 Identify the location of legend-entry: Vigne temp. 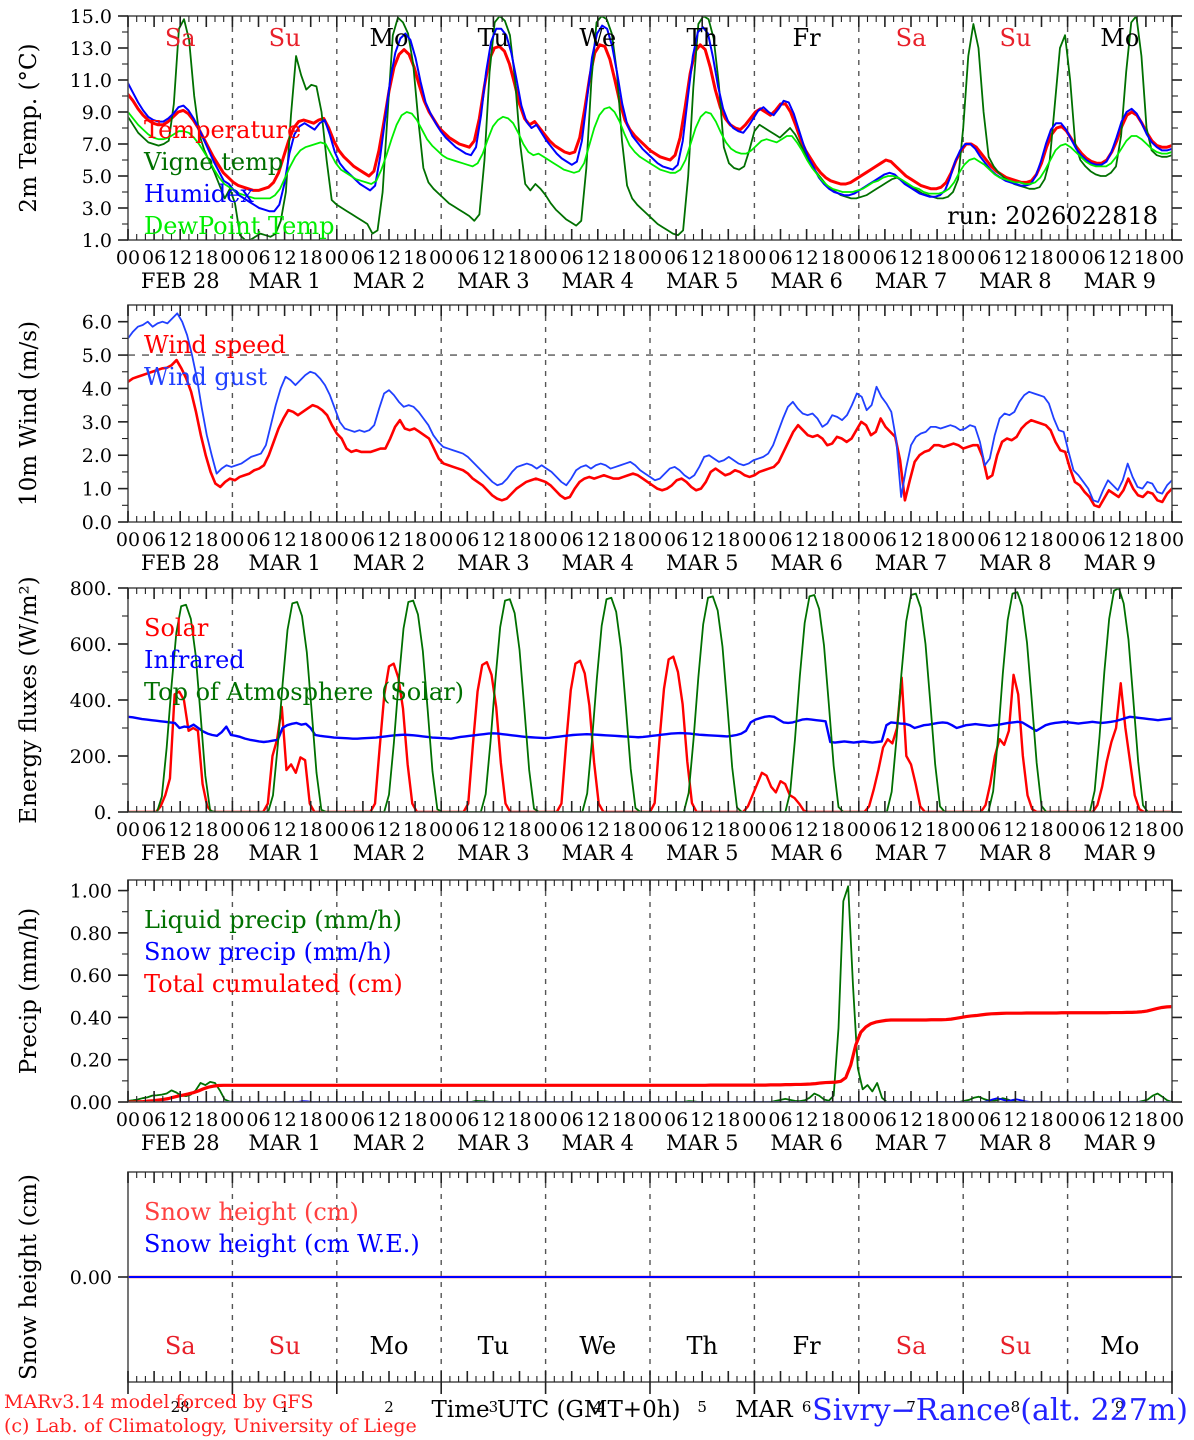
(213, 162).